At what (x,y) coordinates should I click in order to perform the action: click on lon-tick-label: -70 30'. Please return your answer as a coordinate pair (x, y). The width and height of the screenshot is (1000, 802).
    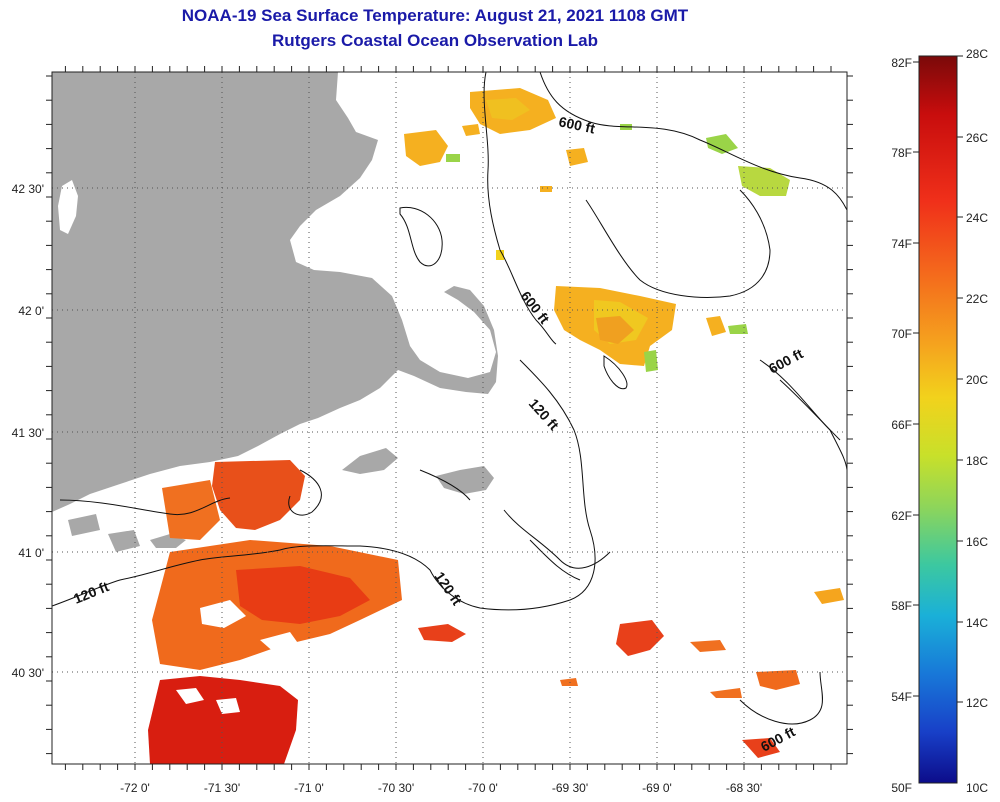
    Looking at the image, I should click on (396, 788).